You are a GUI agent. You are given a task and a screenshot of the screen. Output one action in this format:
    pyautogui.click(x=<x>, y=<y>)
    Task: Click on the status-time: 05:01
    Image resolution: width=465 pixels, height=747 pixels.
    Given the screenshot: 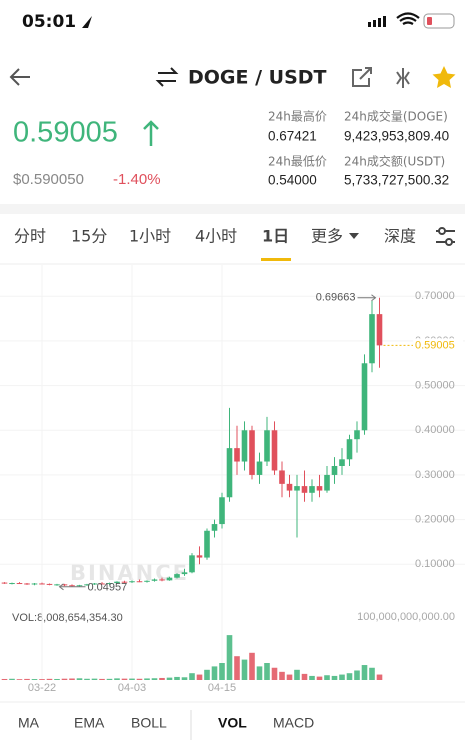 What is the action you would take?
    pyautogui.click(x=49, y=22)
    